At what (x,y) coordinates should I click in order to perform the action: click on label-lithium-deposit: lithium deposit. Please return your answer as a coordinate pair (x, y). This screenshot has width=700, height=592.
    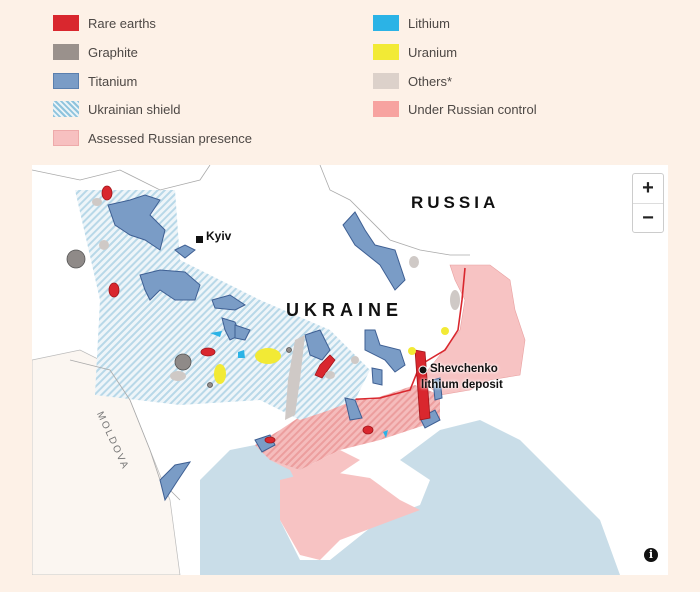
    Looking at the image, I should click on (462, 385).